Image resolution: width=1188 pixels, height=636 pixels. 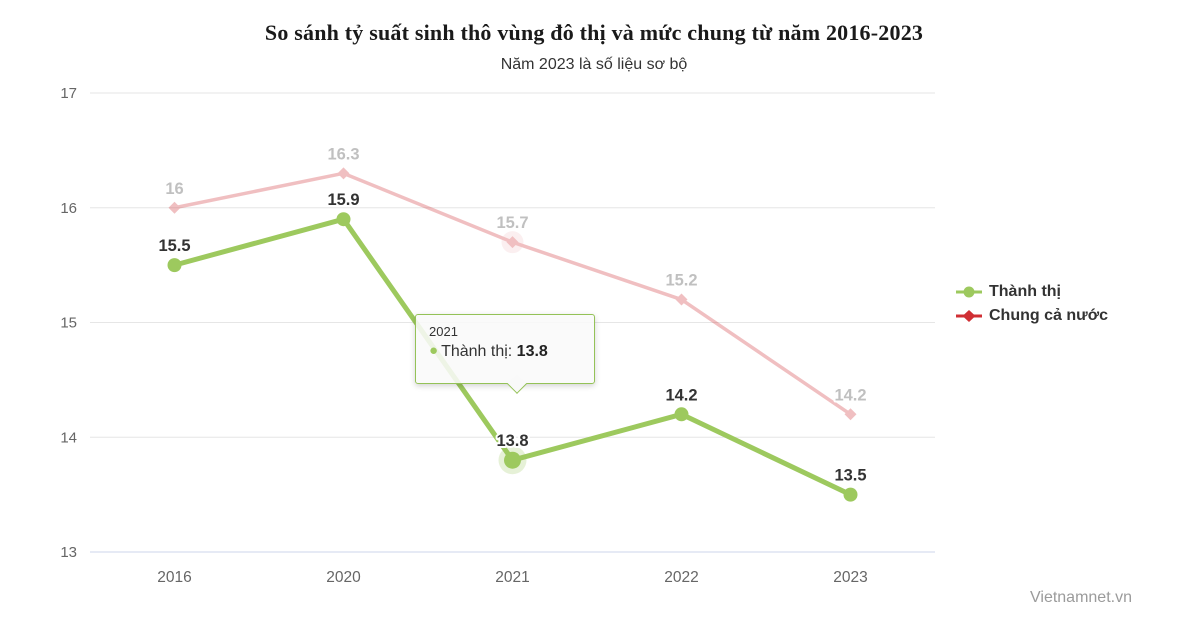 What do you see at coordinates (443, 331) in the screenshot?
I see `tooltip-category: 2021` at bounding box center [443, 331].